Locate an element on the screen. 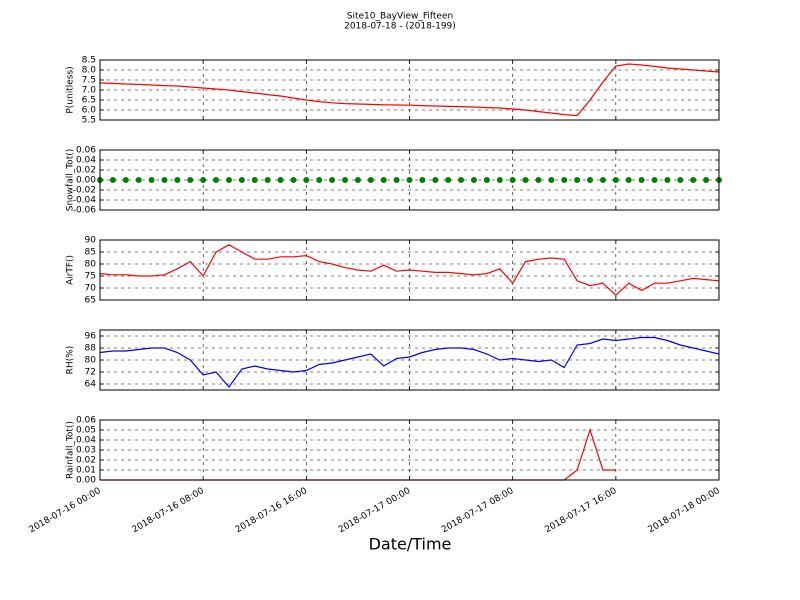 The height and width of the screenshot is (600, 800). y-tick-label: 85 is located at coordinates (90, 253).